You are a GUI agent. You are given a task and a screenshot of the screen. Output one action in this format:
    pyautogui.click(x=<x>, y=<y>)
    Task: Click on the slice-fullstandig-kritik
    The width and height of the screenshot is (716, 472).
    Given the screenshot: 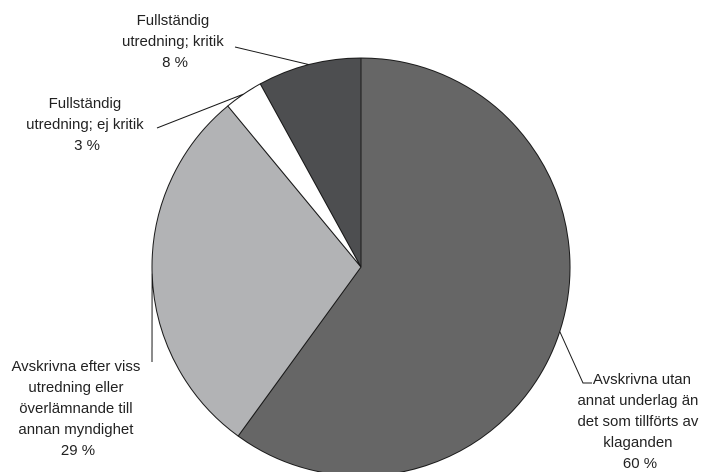 What is the action you would take?
    pyautogui.click(x=310, y=162)
    